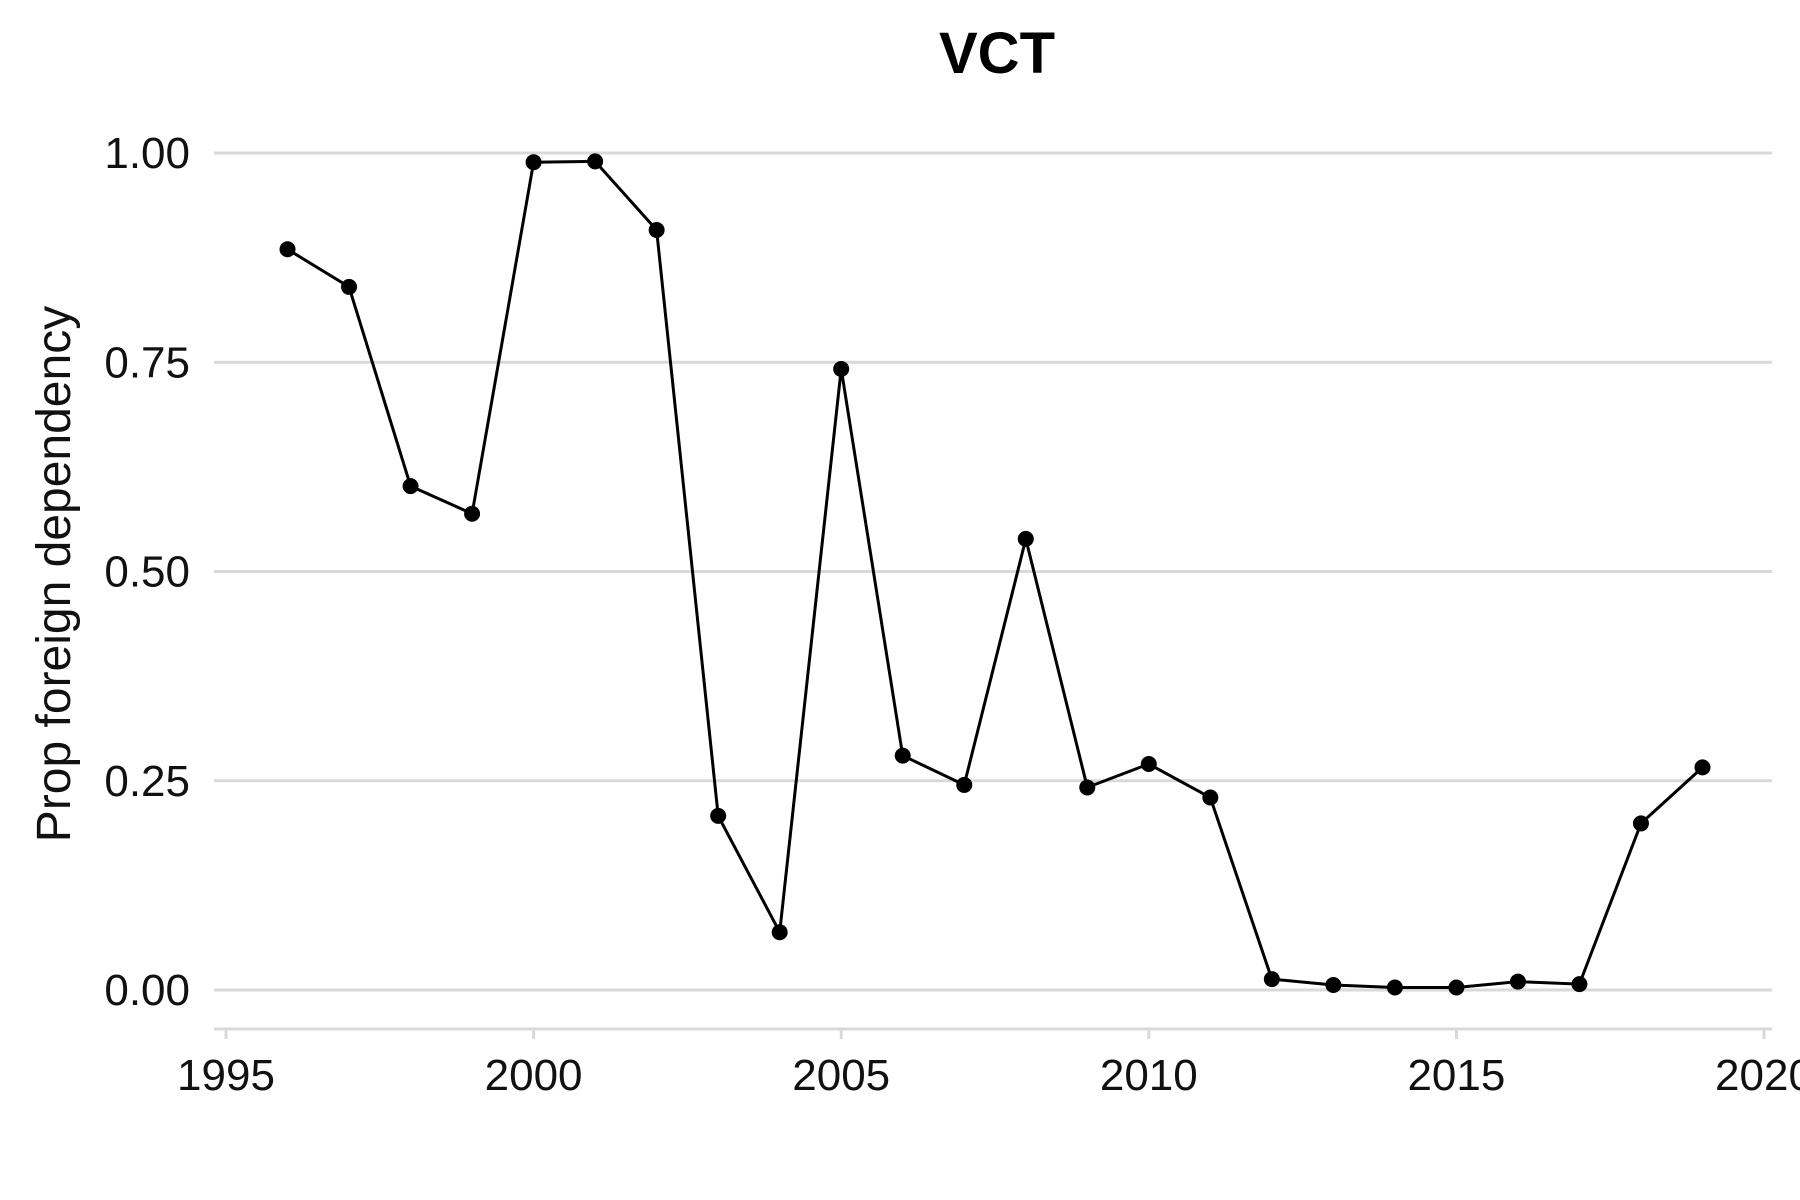 The width and height of the screenshot is (1800, 1200). I want to click on y-tick-label: 1.00, so click(147, 153).